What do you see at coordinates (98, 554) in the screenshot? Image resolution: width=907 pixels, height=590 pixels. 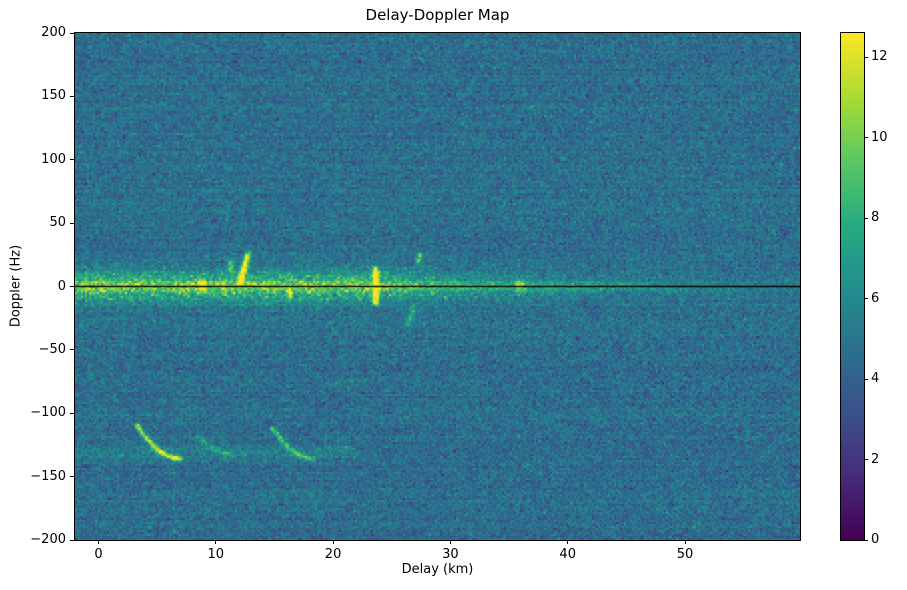 I see `x-tick-label: 0` at bounding box center [98, 554].